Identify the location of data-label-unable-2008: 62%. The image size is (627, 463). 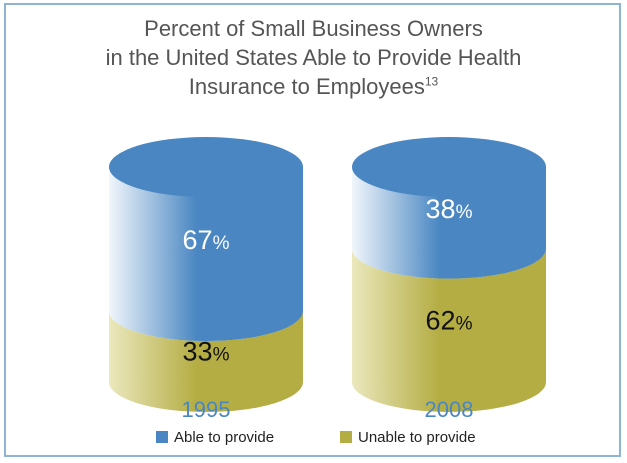
(449, 320).